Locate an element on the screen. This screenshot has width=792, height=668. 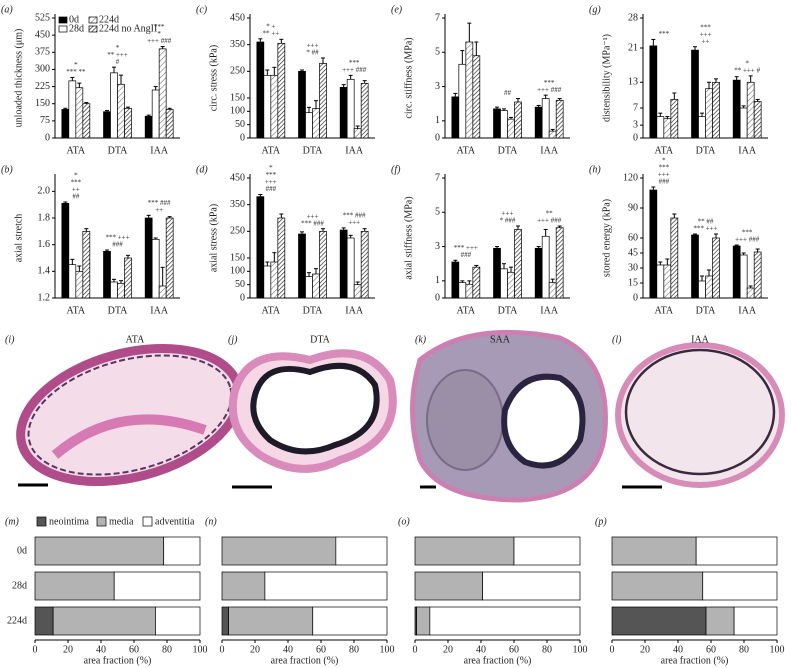
legend-label: adventitia is located at coordinates (175, 521).